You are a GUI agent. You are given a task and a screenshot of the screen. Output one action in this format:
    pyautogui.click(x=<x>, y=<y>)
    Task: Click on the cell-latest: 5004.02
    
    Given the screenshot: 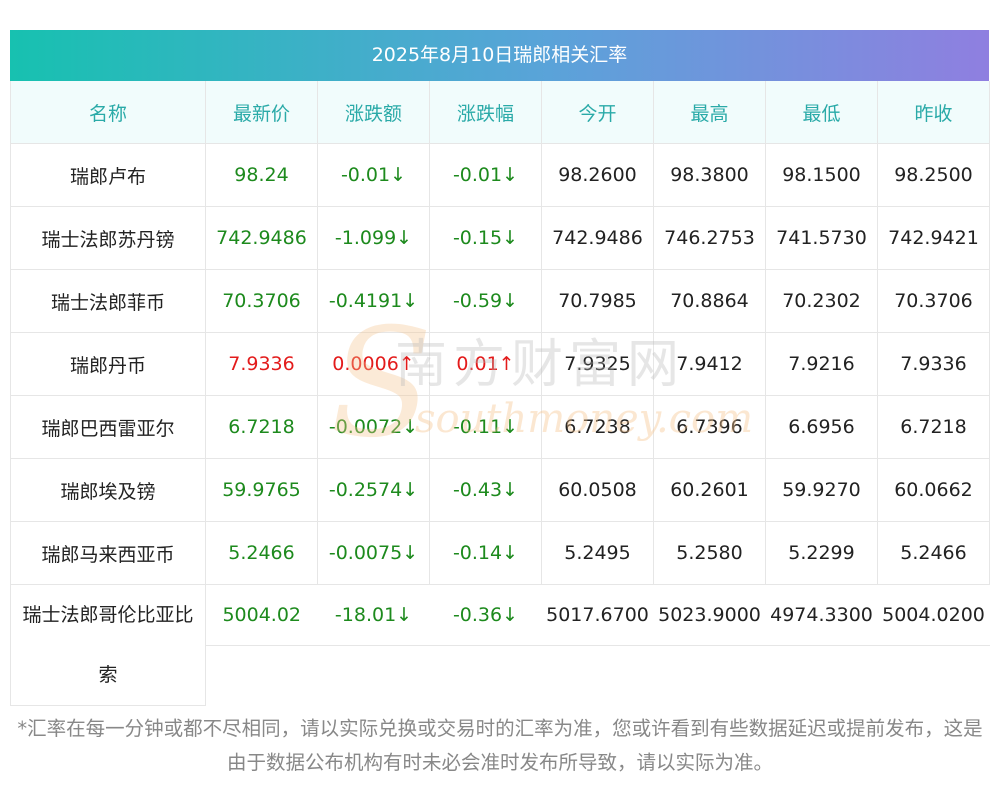 What is the action you would take?
    pyautogui.click(x=261, y=645)
    